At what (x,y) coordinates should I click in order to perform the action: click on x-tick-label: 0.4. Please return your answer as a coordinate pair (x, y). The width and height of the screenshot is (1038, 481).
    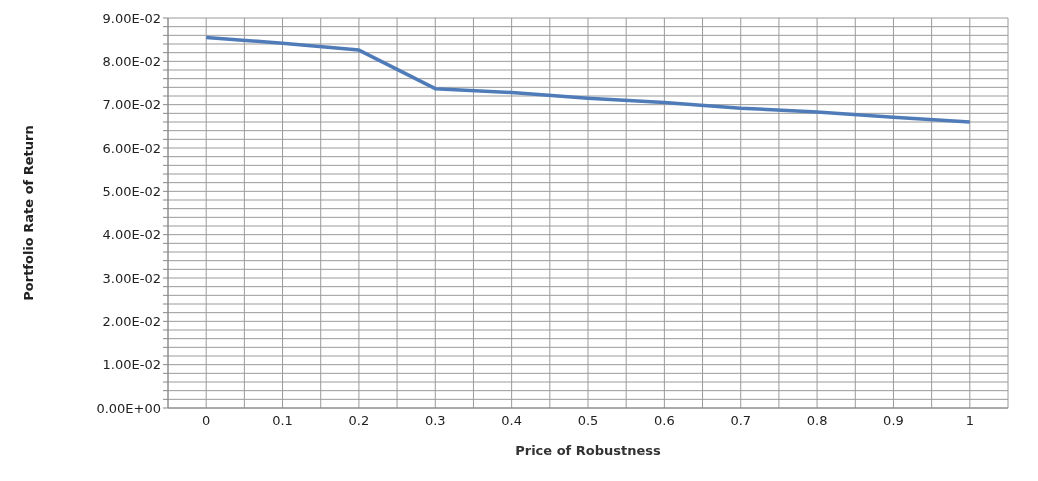
    Looking at the image, I should click on (511, 421).